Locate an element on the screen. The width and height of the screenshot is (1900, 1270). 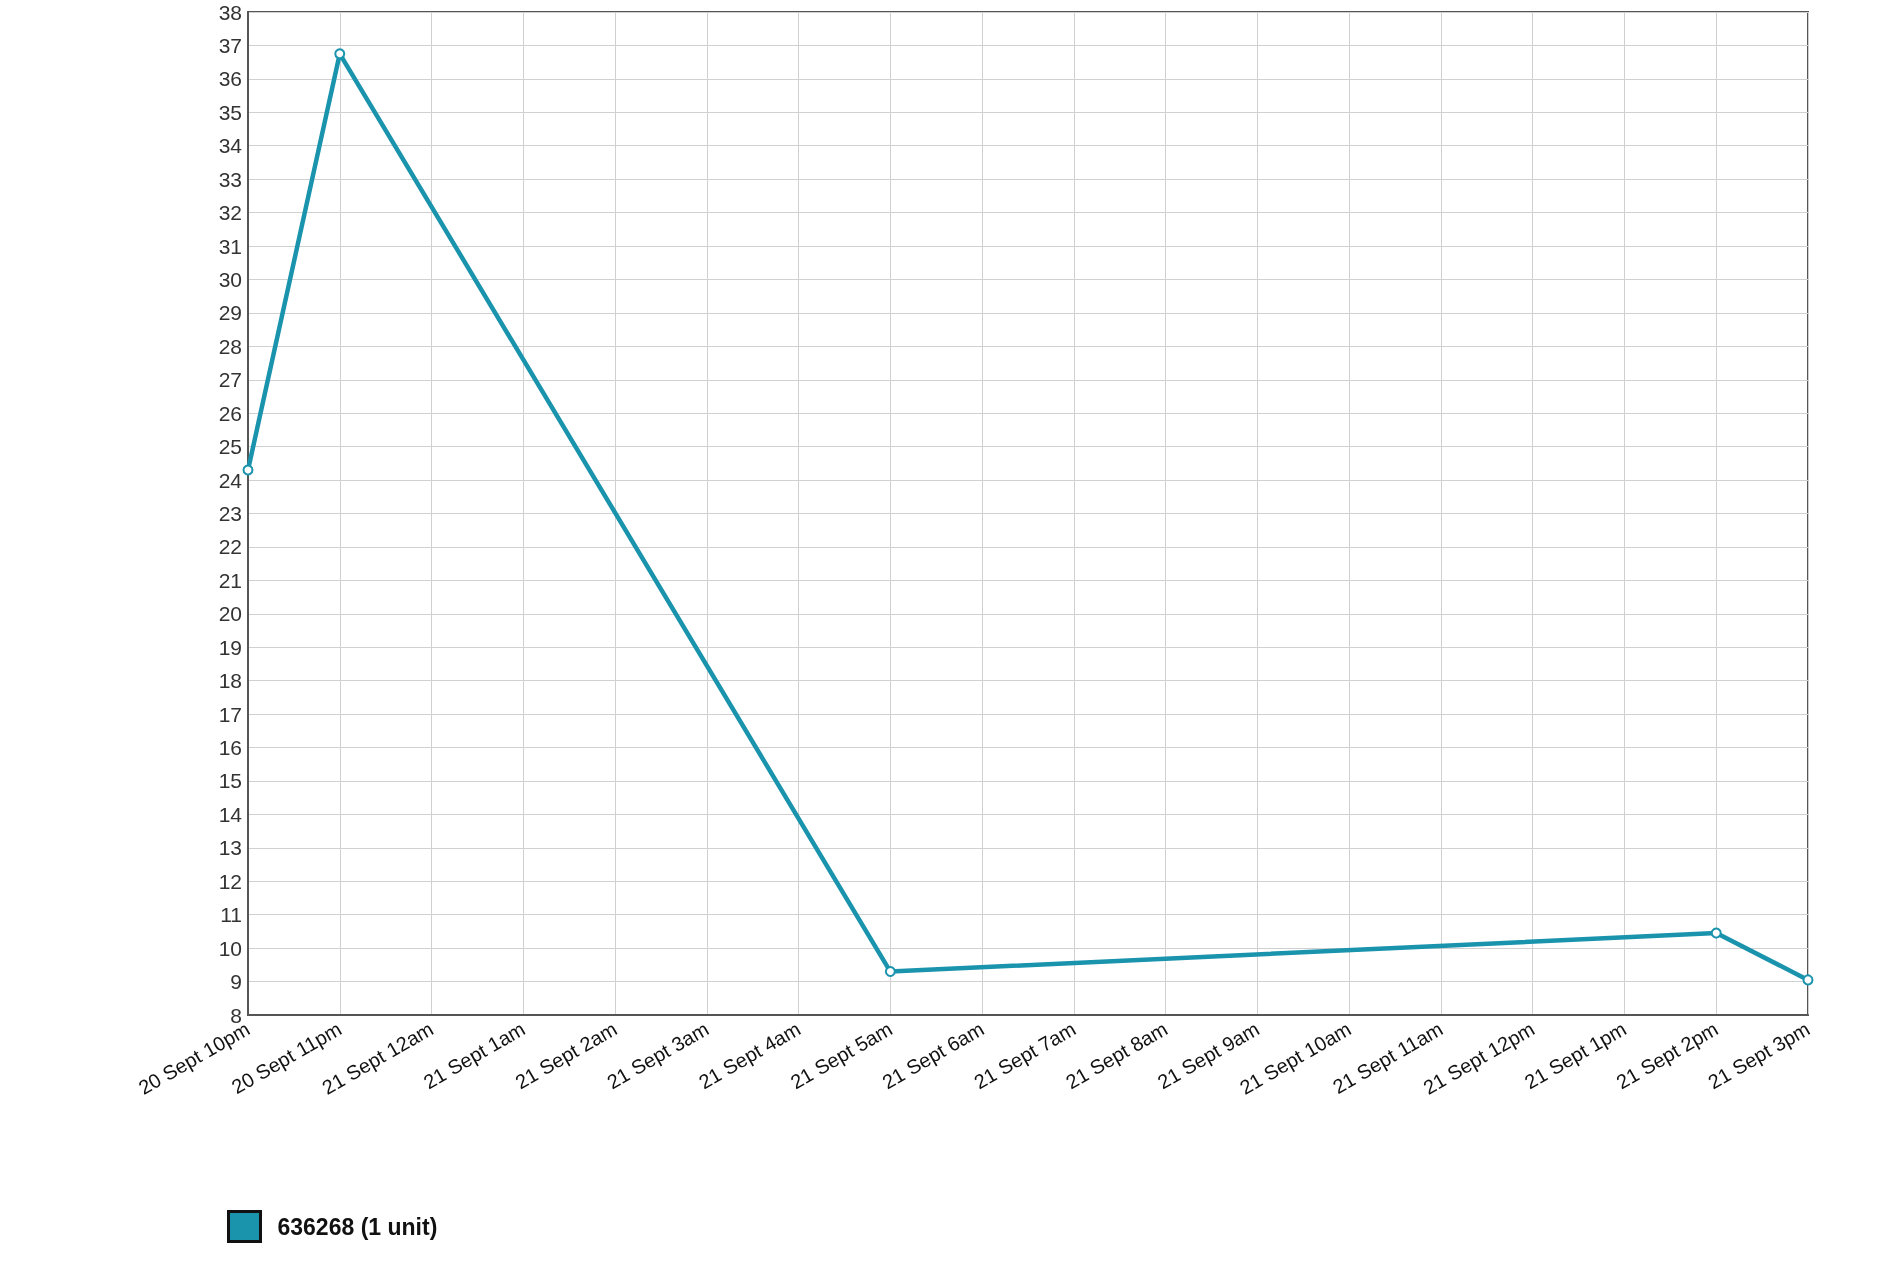
y-tick-label: 24 is located at coordinates (230, 480).